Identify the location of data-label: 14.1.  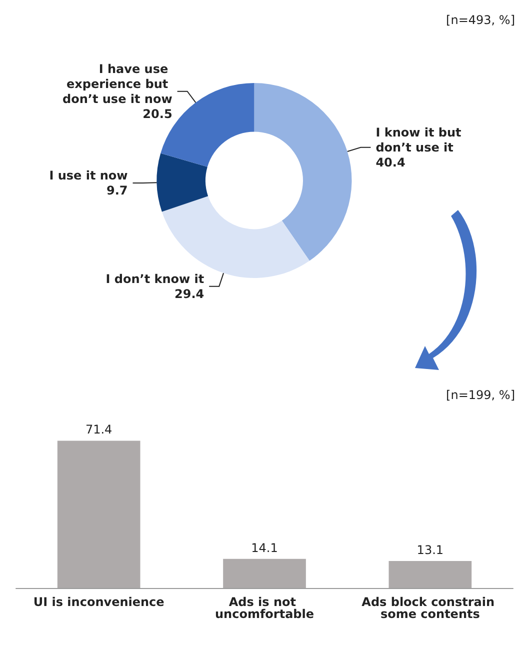
(264, 547).